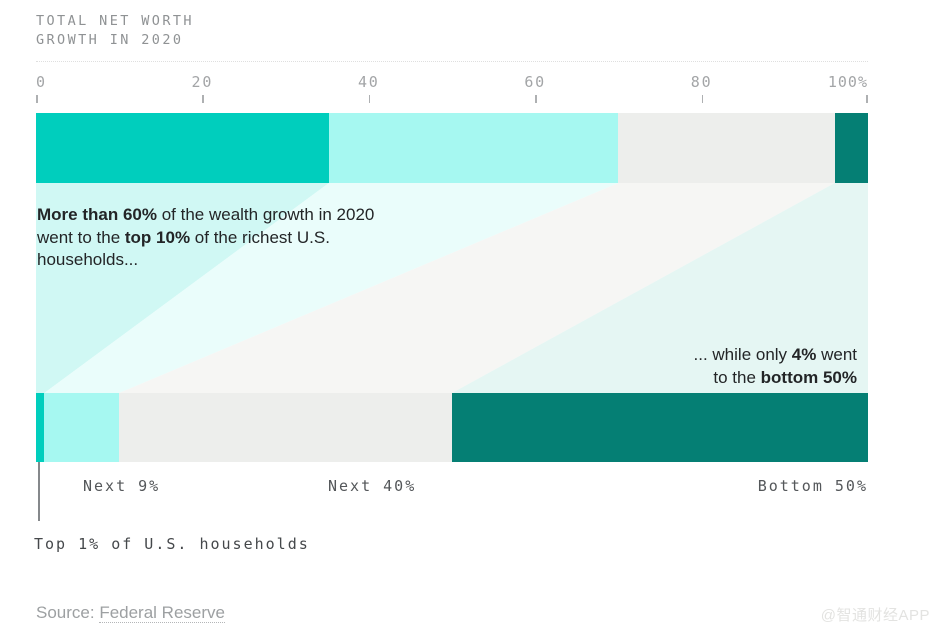 The width and height of the screenshot is (936, 636). Describe the element at coordinates (701, 82) in the screenshot. I see `axis-tick-label: 80` at that location.